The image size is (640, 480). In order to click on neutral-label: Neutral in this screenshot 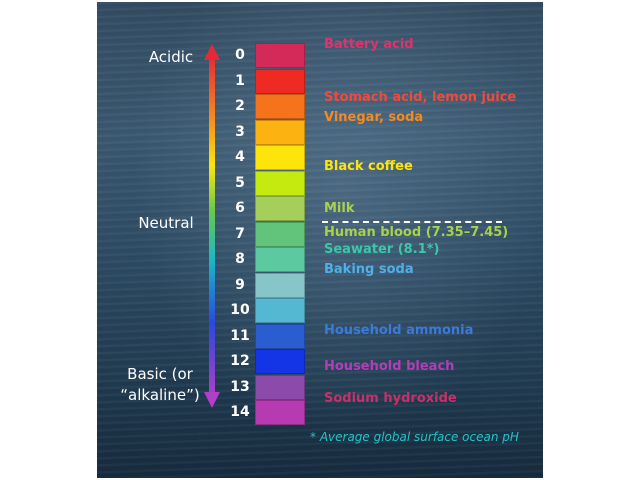, I will do `click(166, 223)`.